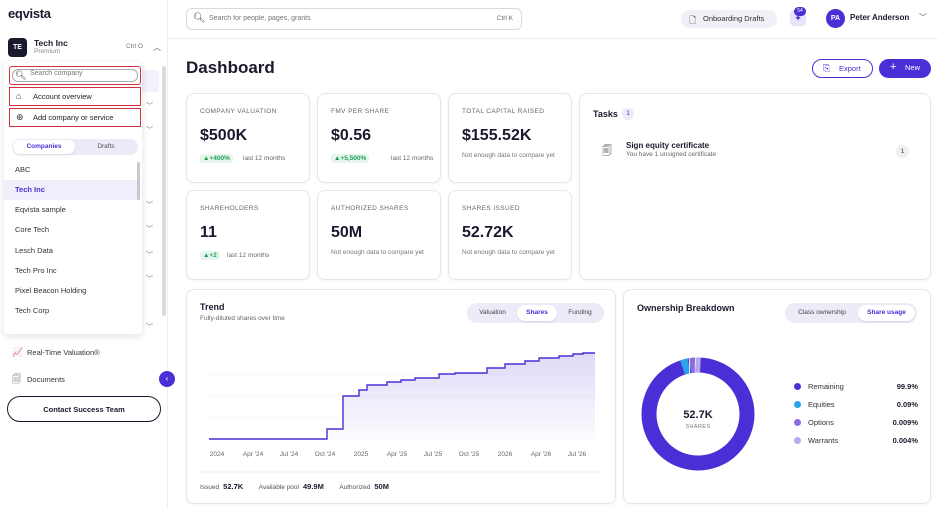  I want to click on x-tick-label: Jul '25, so click(433, 454).